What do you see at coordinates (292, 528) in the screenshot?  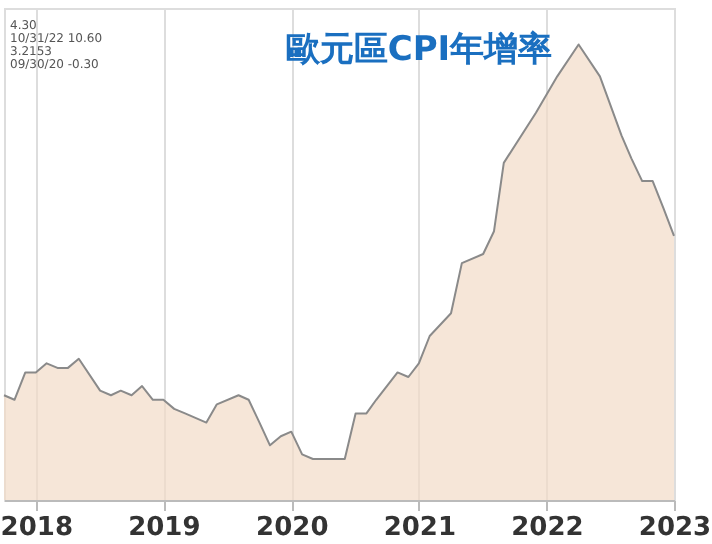 I see `x-tick-label: 2020` at bounding box center [292, 528].